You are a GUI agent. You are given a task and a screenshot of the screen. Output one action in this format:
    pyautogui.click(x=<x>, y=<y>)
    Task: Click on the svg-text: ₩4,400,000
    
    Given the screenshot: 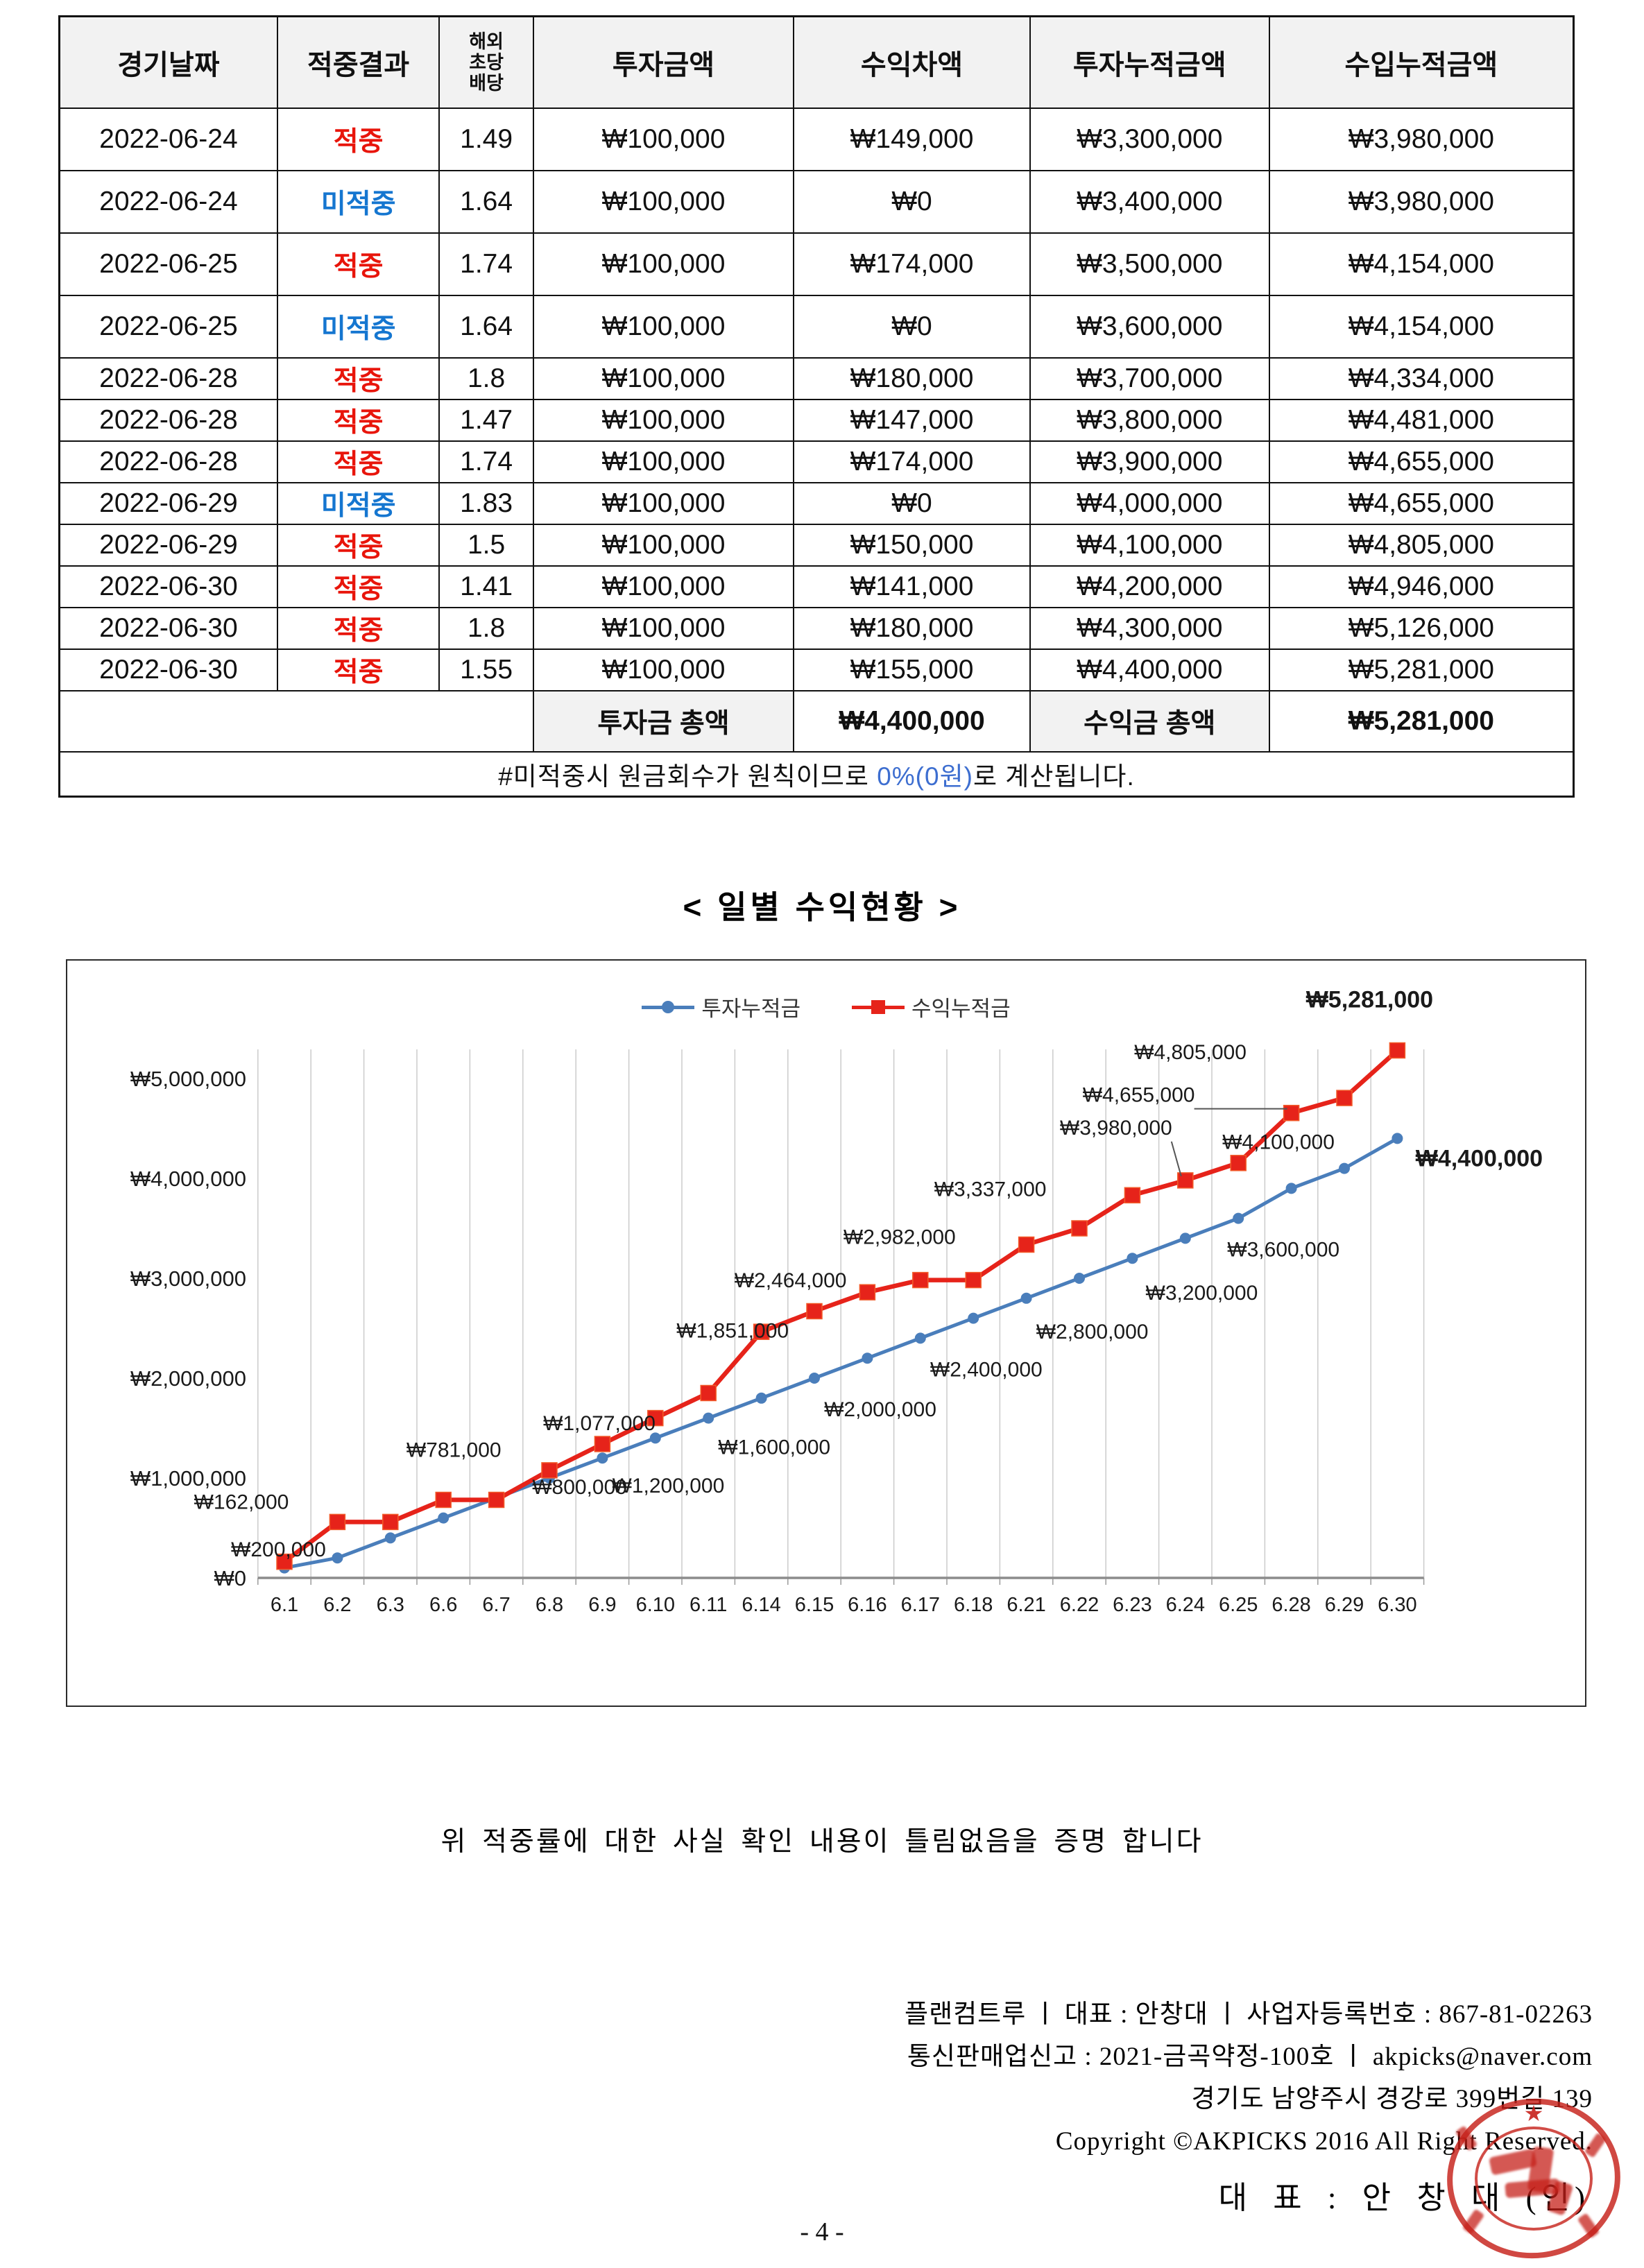 What is the action you would take?
    pyautogui.click(x=1480, y=1158)
    